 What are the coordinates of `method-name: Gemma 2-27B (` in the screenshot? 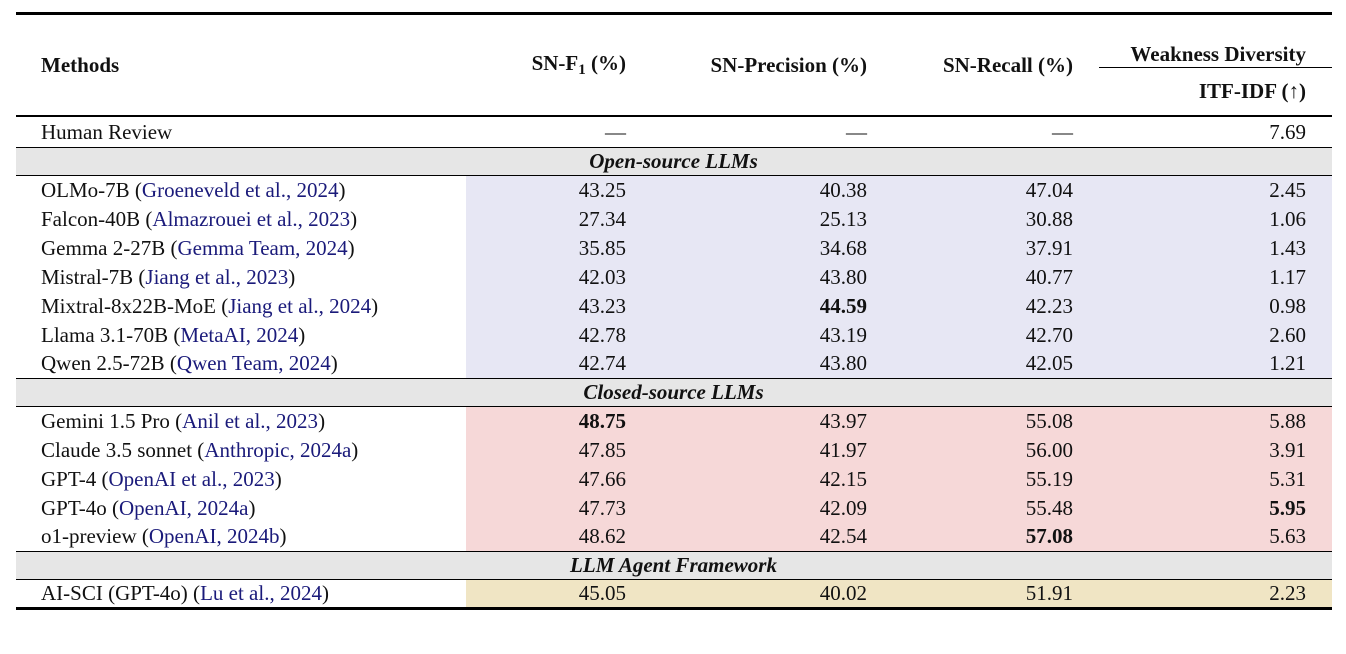 It's located at (109, 247).